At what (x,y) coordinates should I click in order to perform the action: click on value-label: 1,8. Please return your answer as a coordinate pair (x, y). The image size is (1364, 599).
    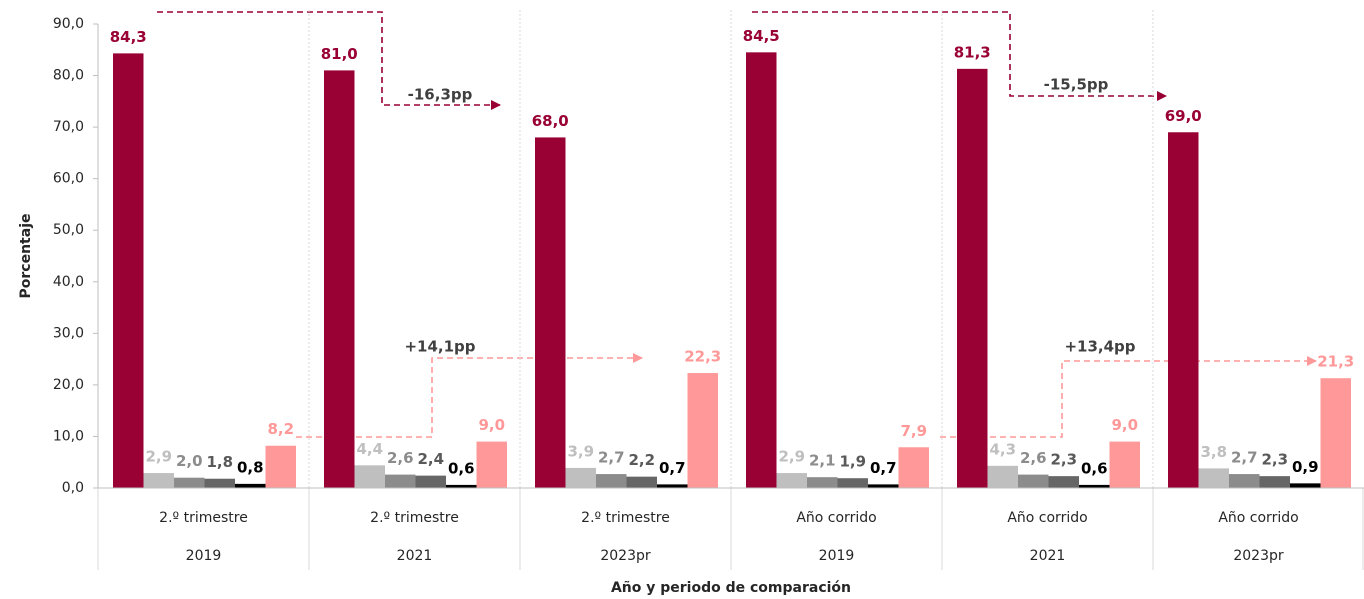
    Looking at the image, I should click on (219, 462).